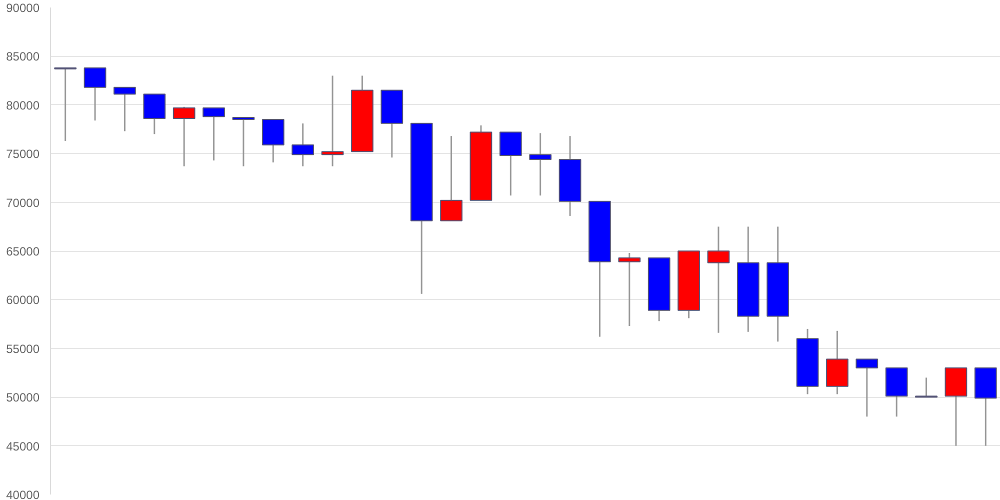 This screenshot has height=500, width=1000. I want to click on y-tick-label: 90000, so click(23, 8).